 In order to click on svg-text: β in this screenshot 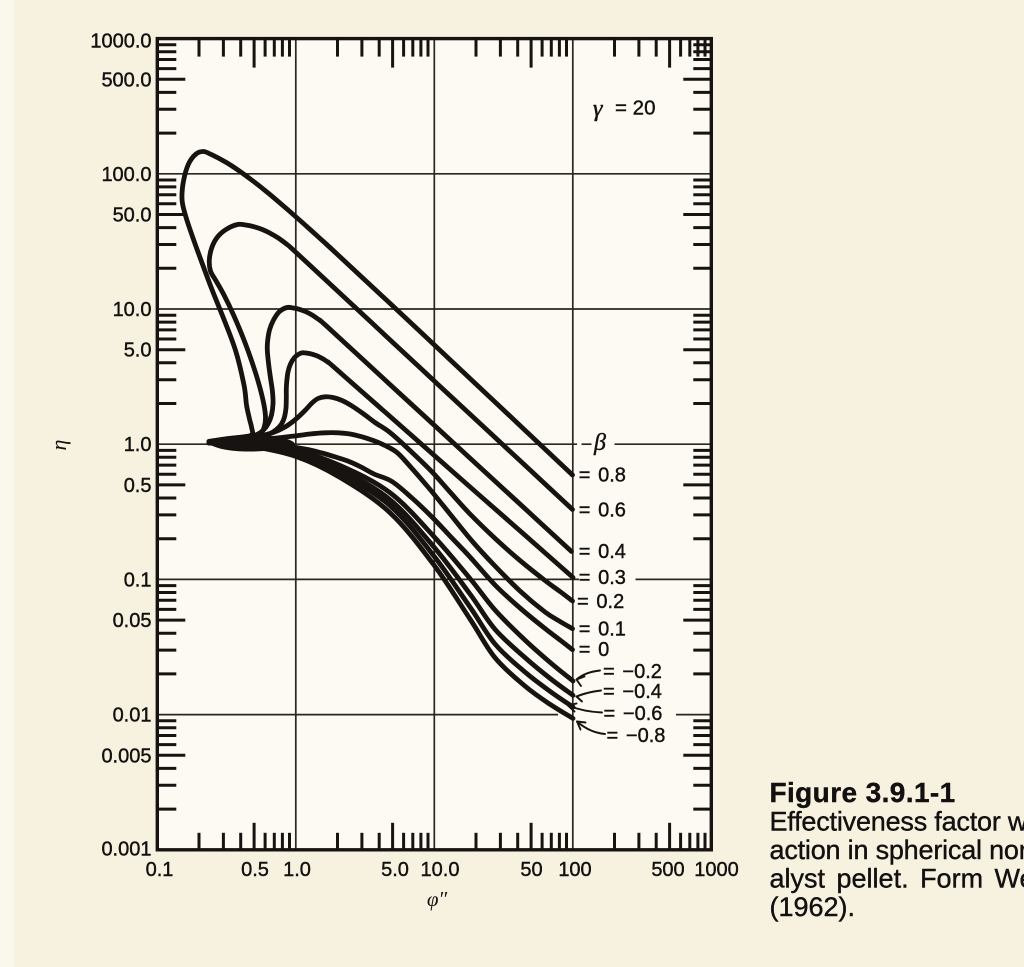, I will do `click(599, 443)`.